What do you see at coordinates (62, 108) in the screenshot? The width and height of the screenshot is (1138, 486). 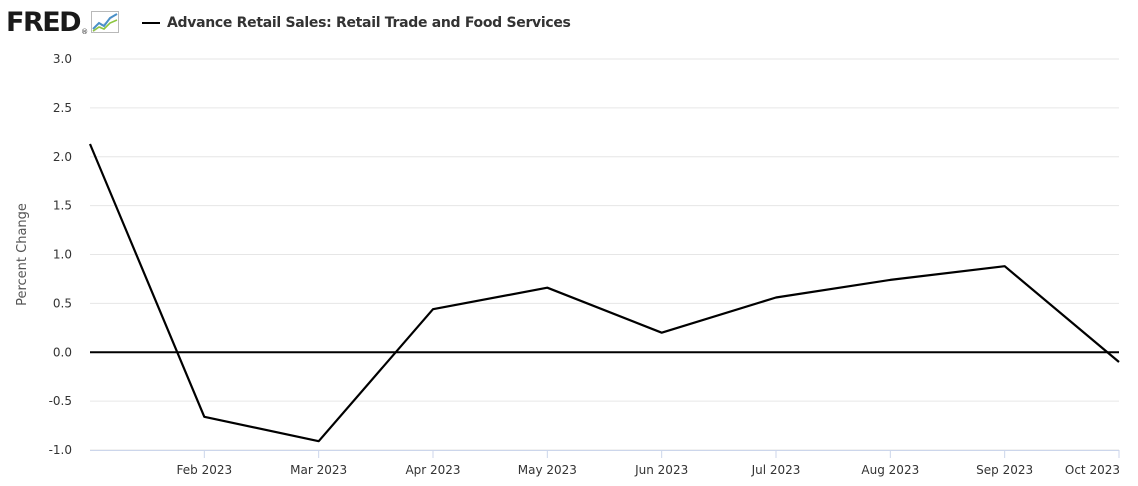 I see `y-tick-label: 2.5` at bounding box center [62, 108].